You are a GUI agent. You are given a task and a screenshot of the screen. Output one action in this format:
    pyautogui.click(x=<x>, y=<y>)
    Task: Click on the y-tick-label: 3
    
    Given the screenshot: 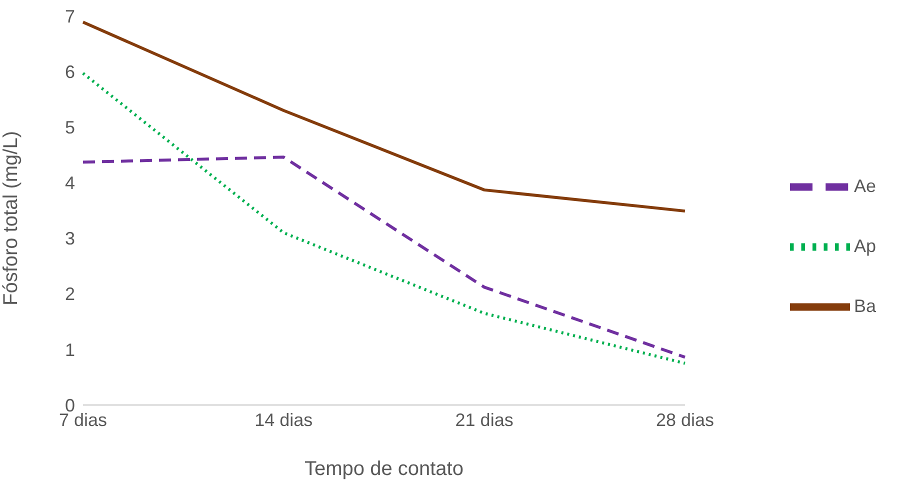 What is the action you would take?
    pyautogui.click(x=69, y=238)
    